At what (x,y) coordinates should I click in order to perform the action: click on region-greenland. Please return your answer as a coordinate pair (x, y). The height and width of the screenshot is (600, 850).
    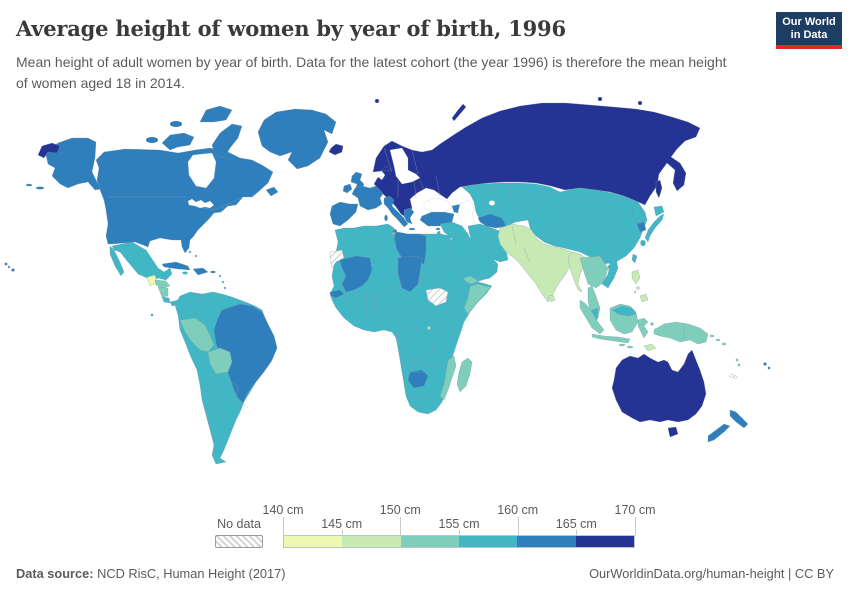
    Looking at the image, I should click on (297, 139).